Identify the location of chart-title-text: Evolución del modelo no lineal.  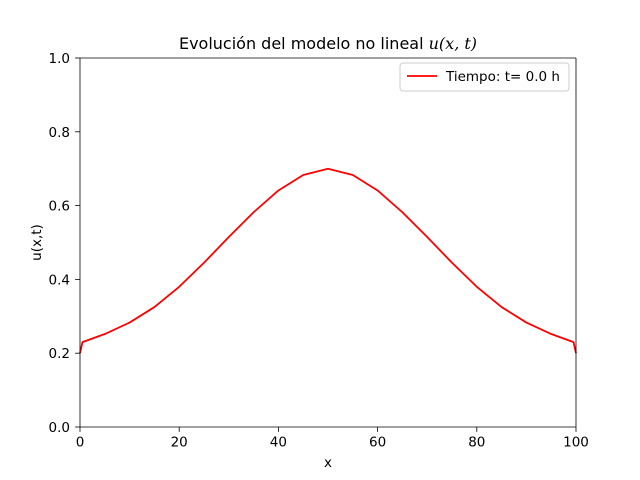
(304, 43).